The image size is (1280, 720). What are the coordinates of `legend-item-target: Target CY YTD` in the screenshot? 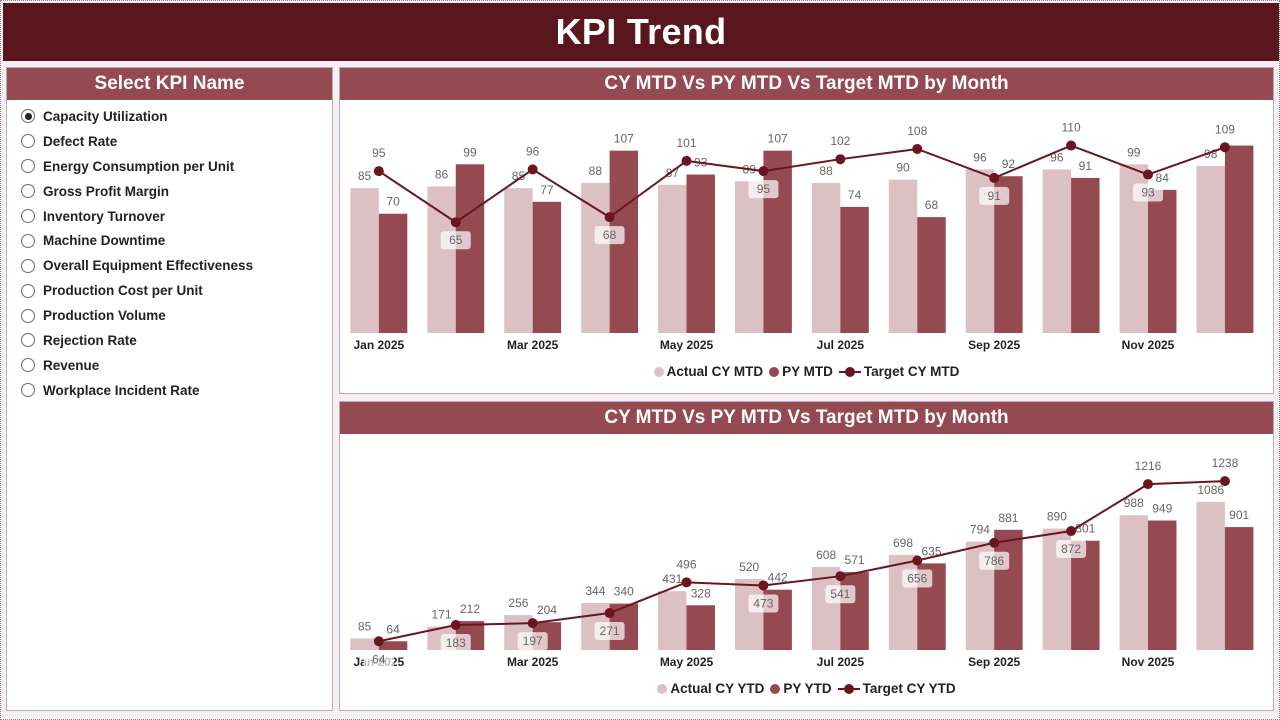 It's located at (896, 688).